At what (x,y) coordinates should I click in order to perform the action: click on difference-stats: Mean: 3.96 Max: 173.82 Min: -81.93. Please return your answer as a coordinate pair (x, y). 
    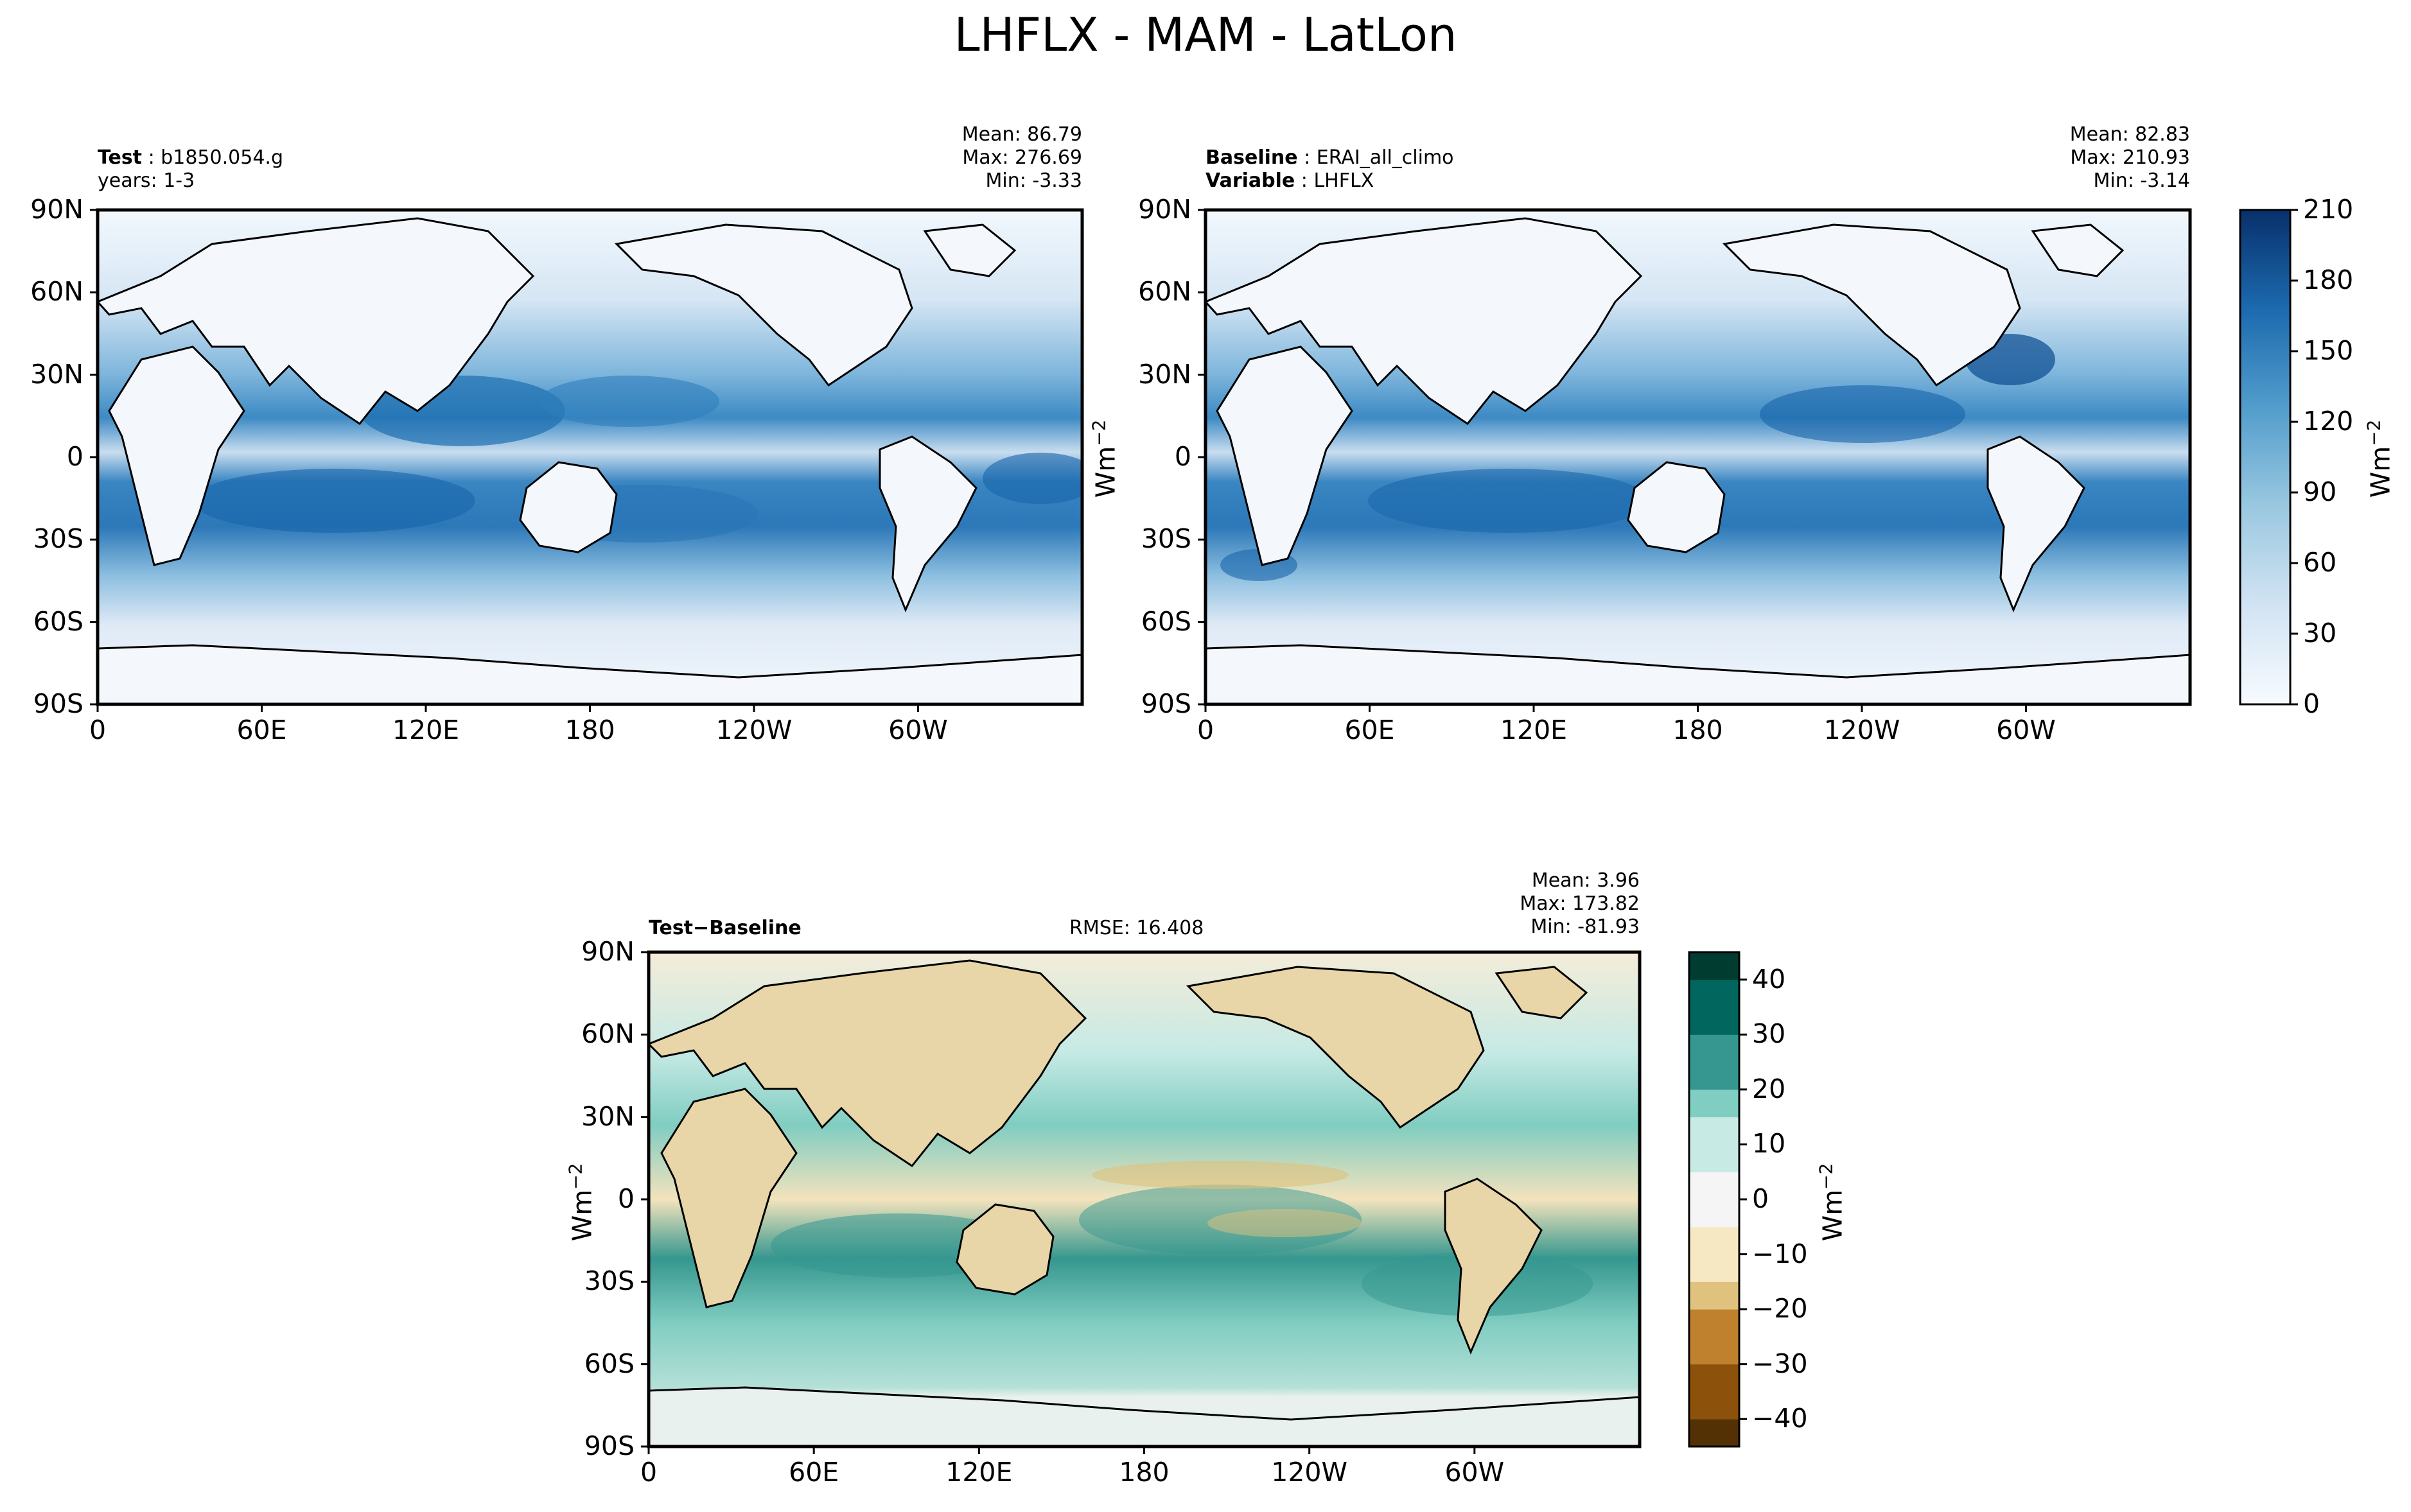
    Looking at the image, I should click on (1544, 904).